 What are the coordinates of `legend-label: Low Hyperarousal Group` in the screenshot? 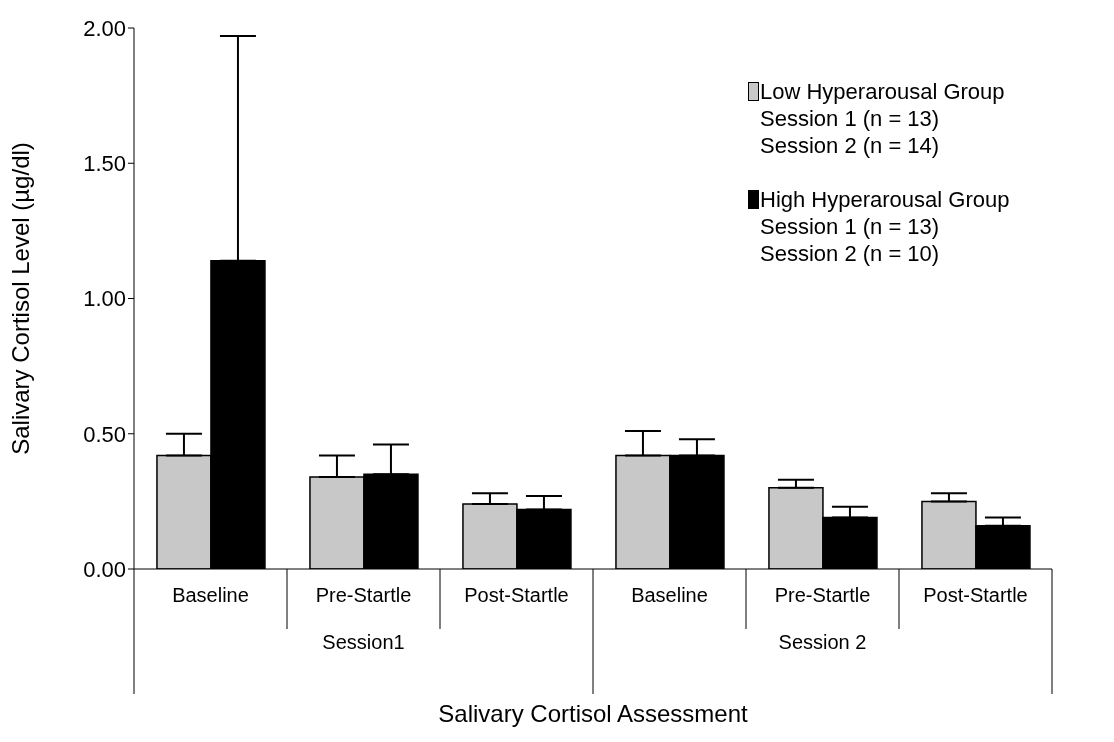 It's located at (882, 91).